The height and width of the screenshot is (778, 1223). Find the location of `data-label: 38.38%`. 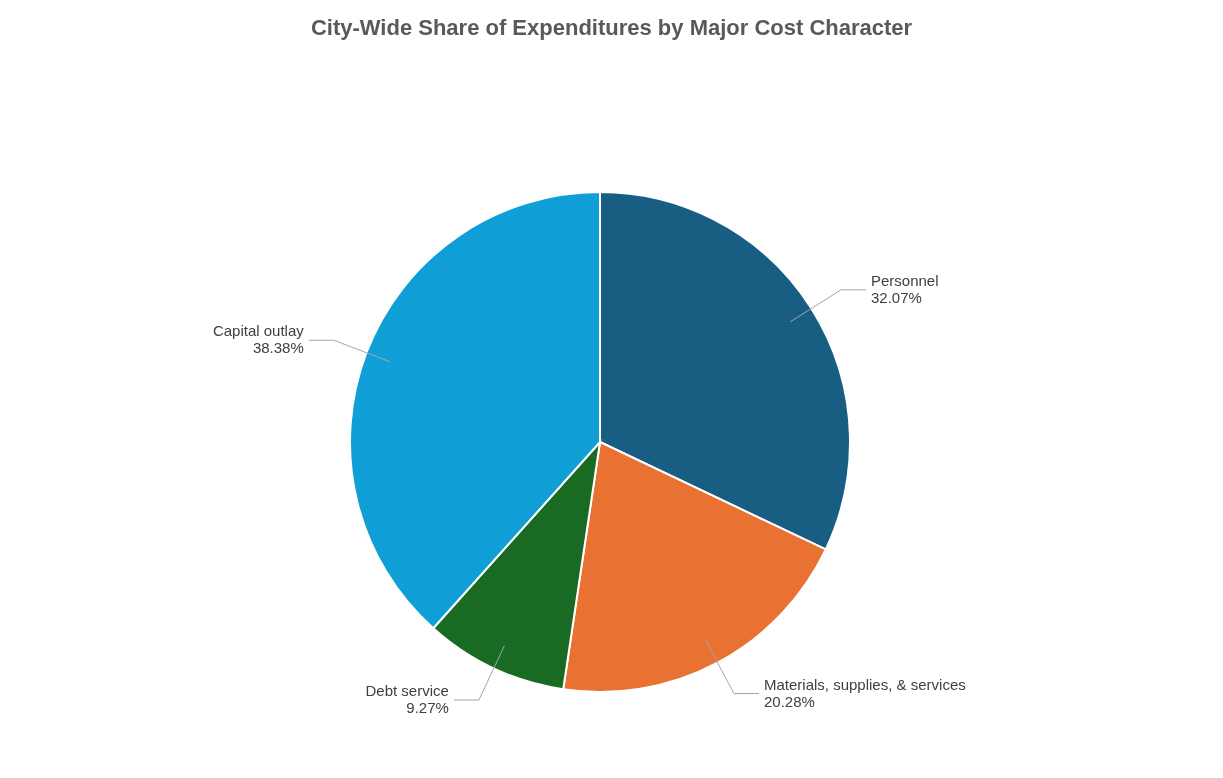

data-label: 38.38% is located at coordinates (278, 348).